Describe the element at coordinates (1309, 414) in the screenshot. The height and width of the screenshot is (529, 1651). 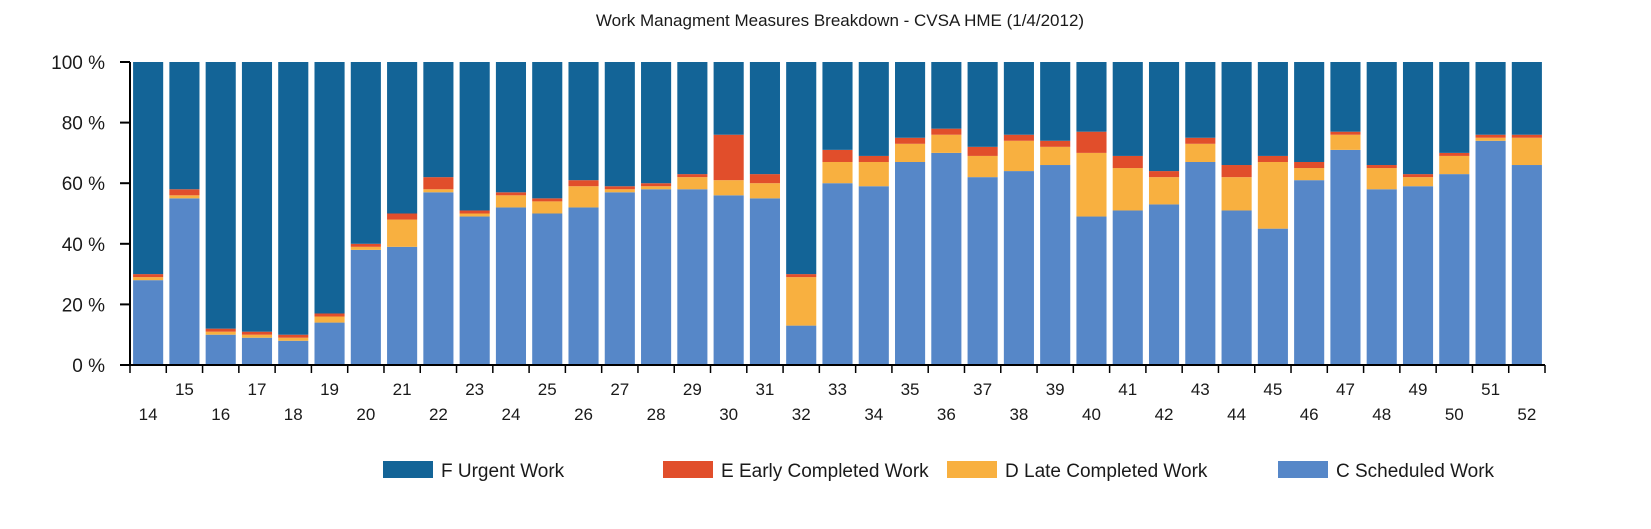
I see `x-tick-label: 46` at that location.